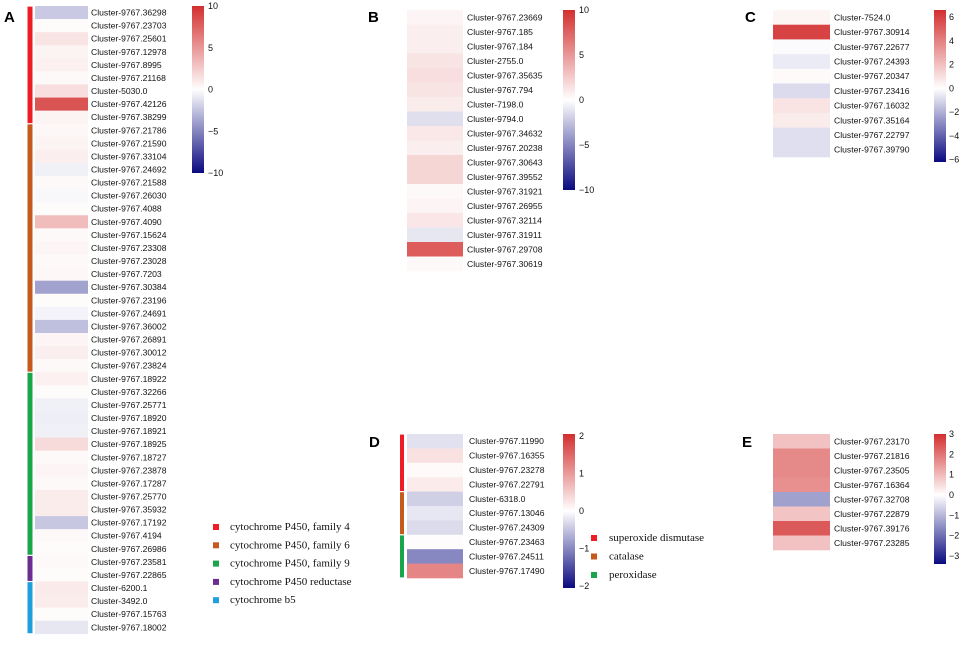 The width and height of the screenshot is (963, 646). Describe the element at coordinates (505, 206) in the screenshot. I see `row-label: Cluster-9767.26955` at that location.